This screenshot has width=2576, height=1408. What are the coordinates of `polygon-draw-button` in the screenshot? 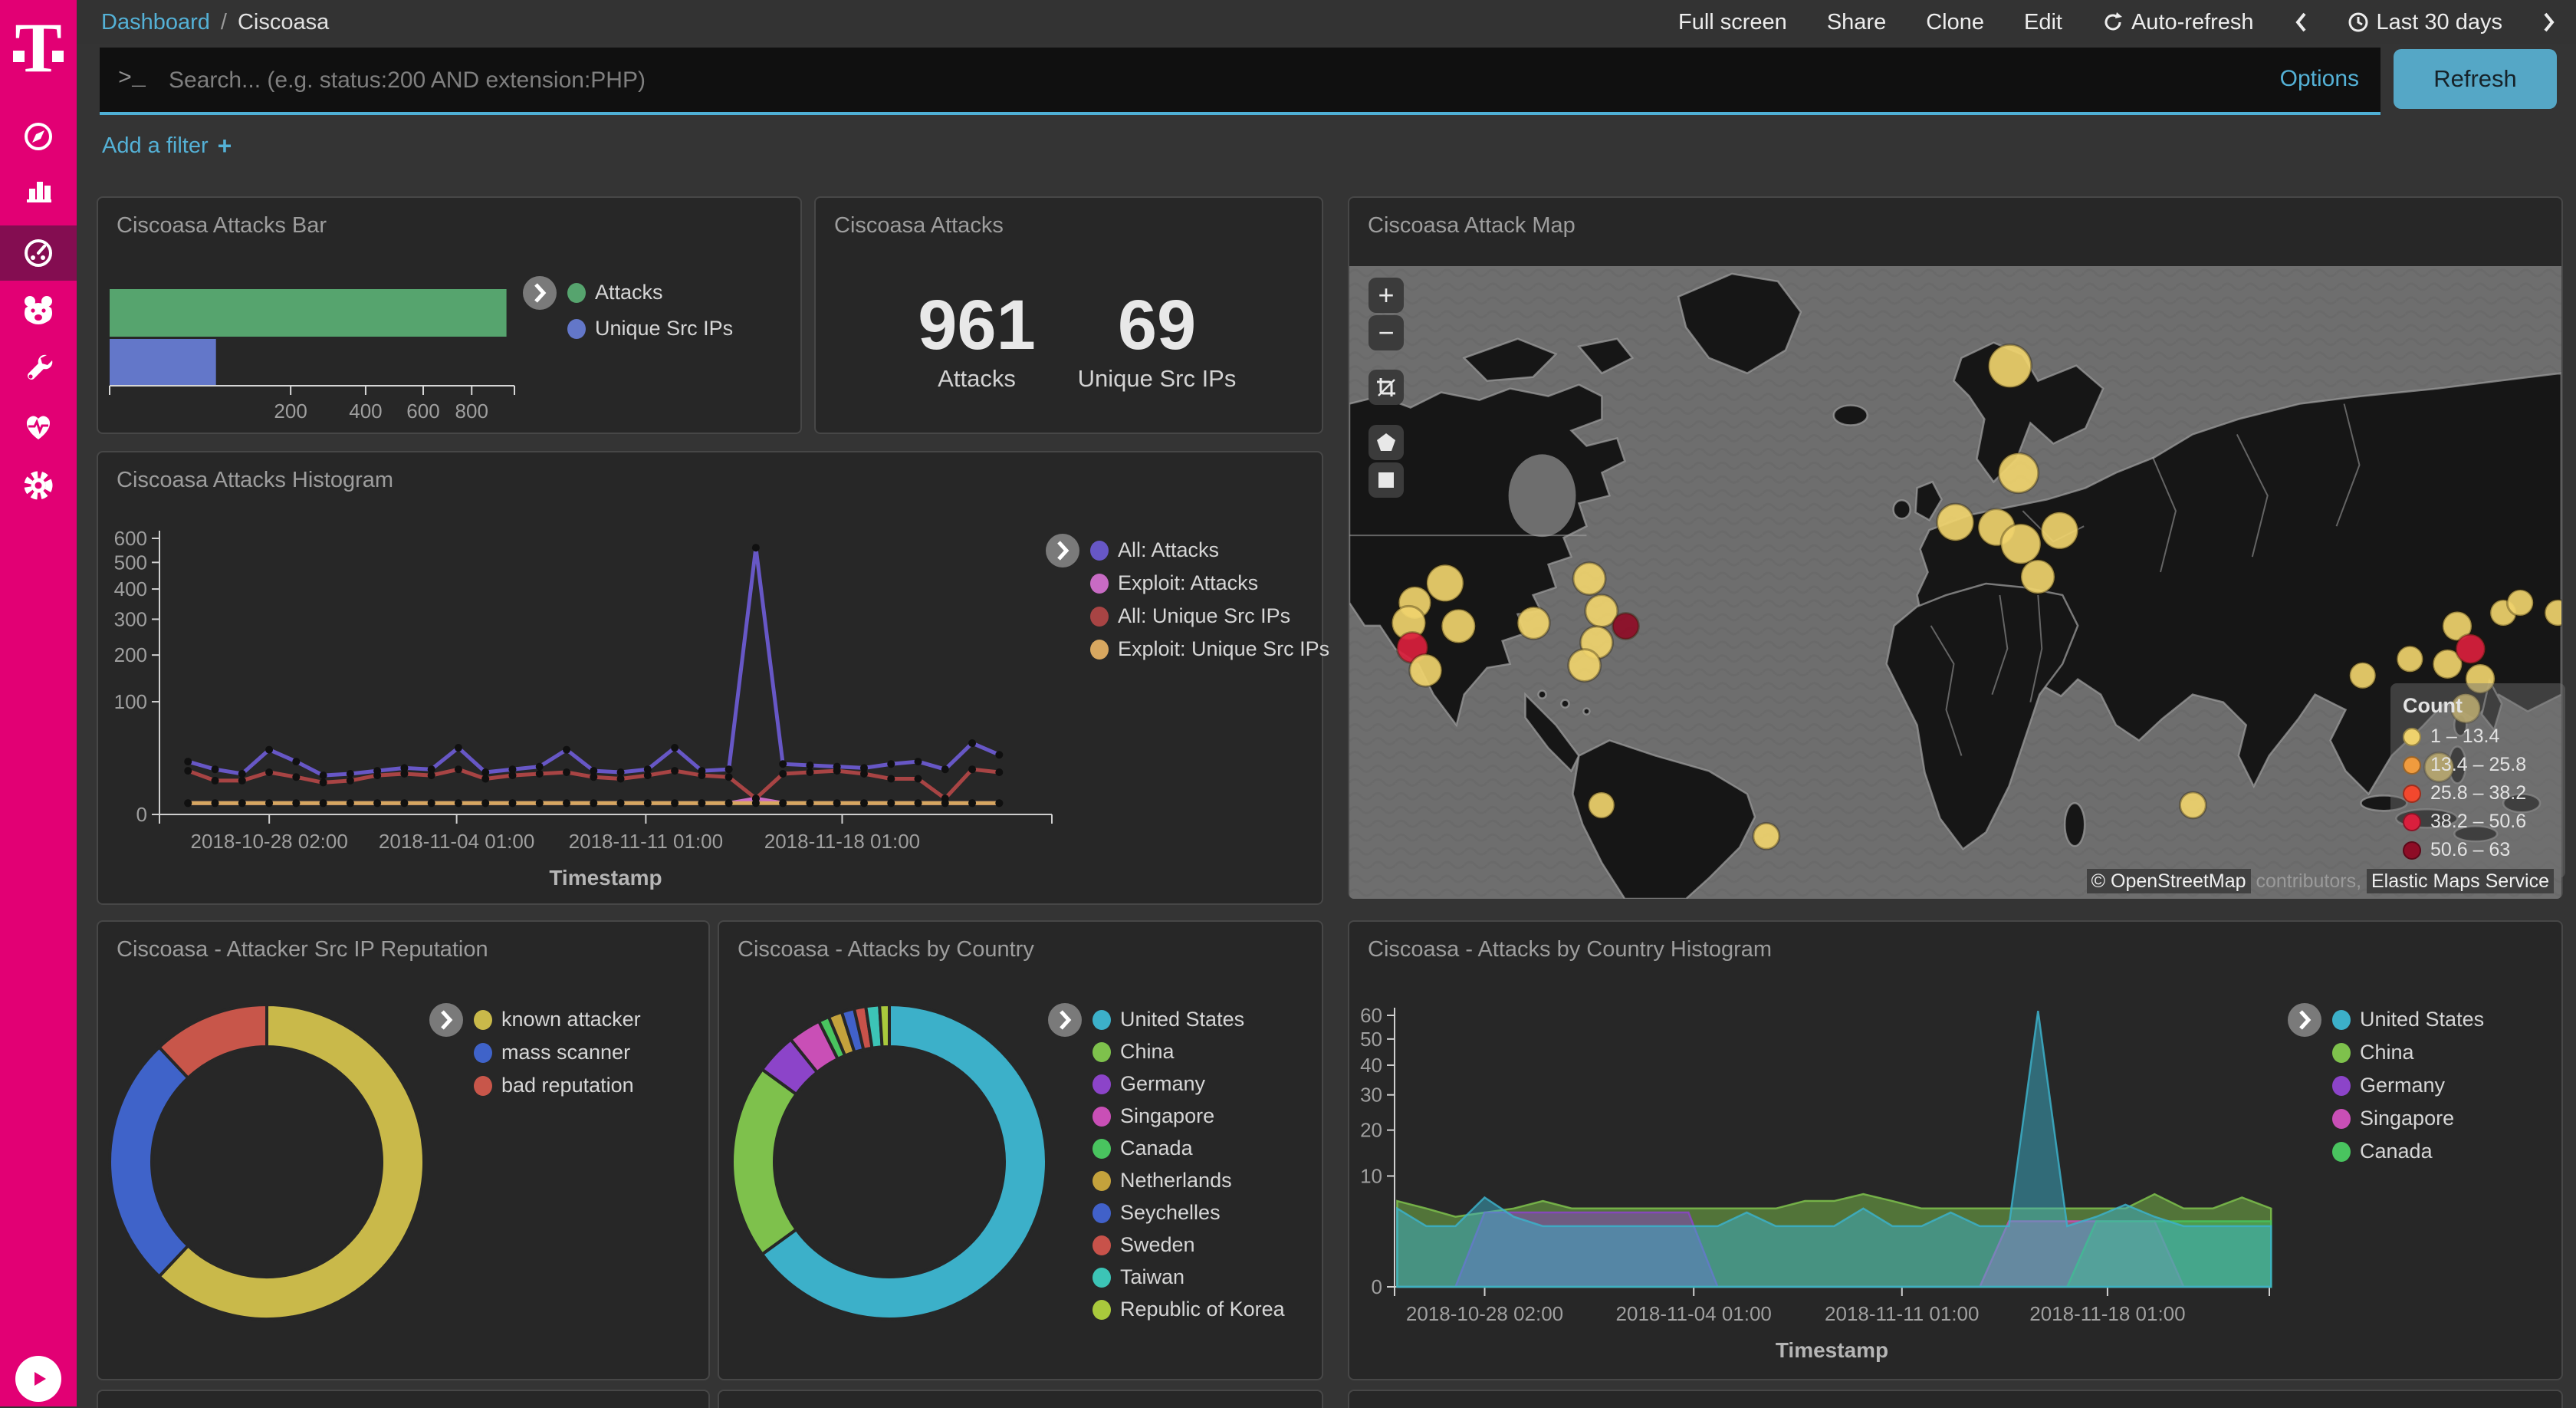 It's located at (1386, 442).